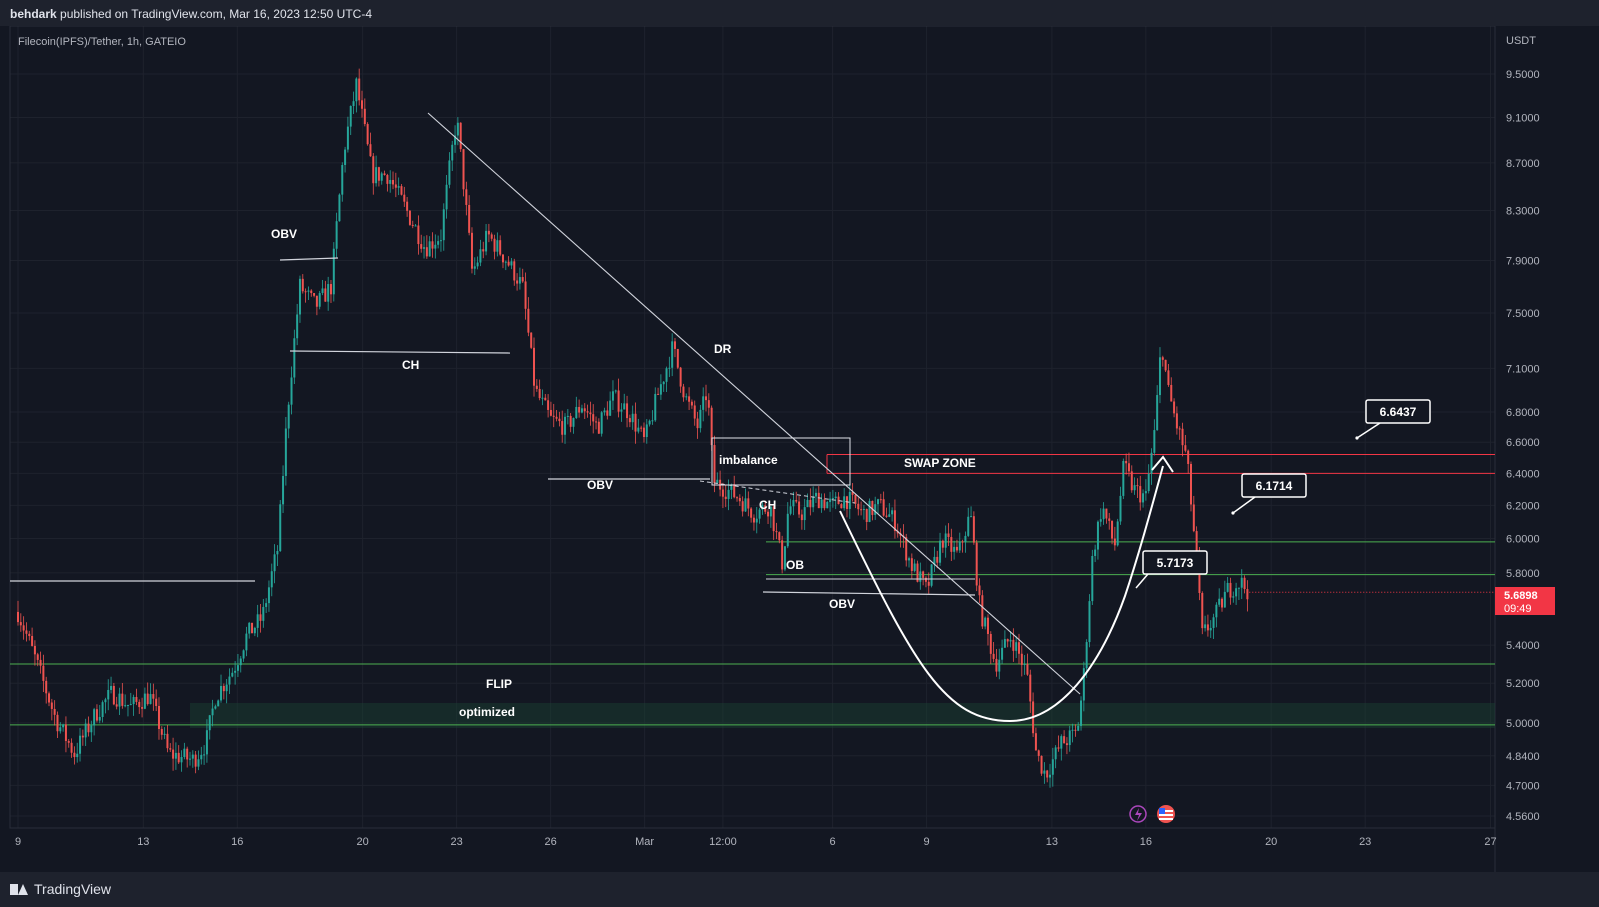  Describe the element at coordinates (33, 14) in the screenshot. I see `author-name: behdark` at that location.